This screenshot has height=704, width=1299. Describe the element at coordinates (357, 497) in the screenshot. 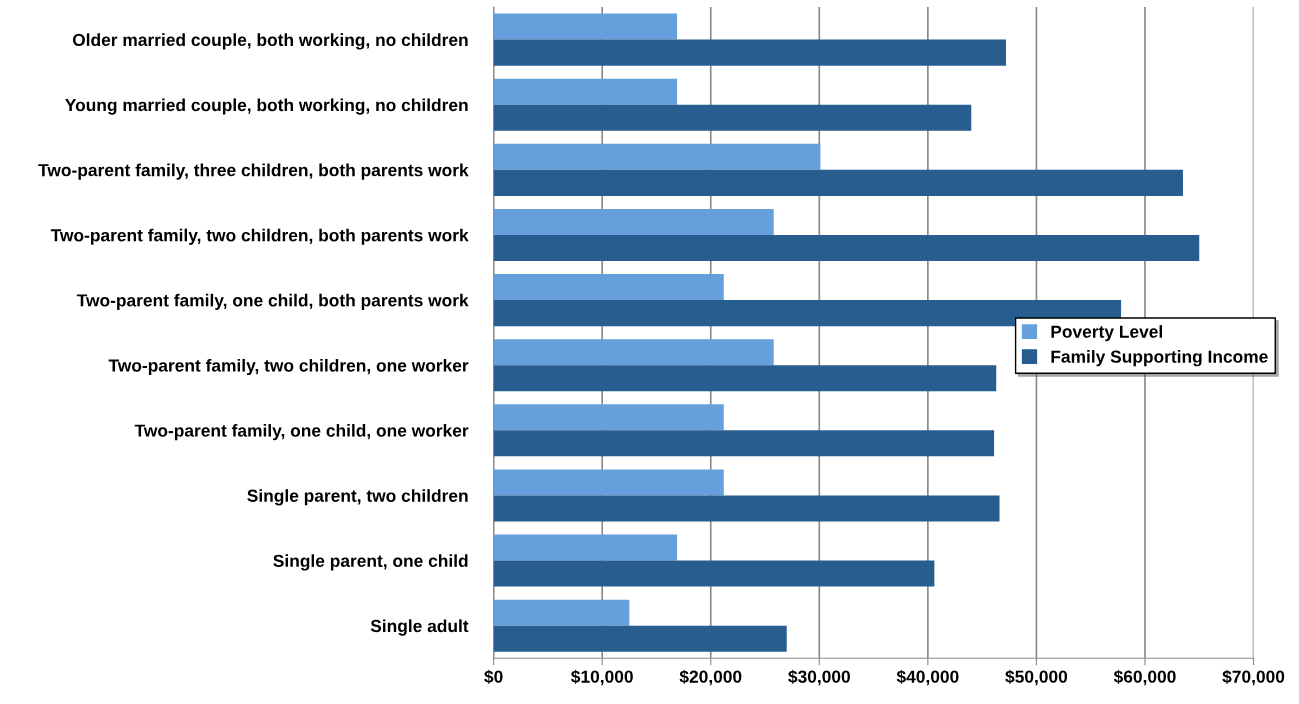

I see `y-tick-label: Single parent, two children` at that location.